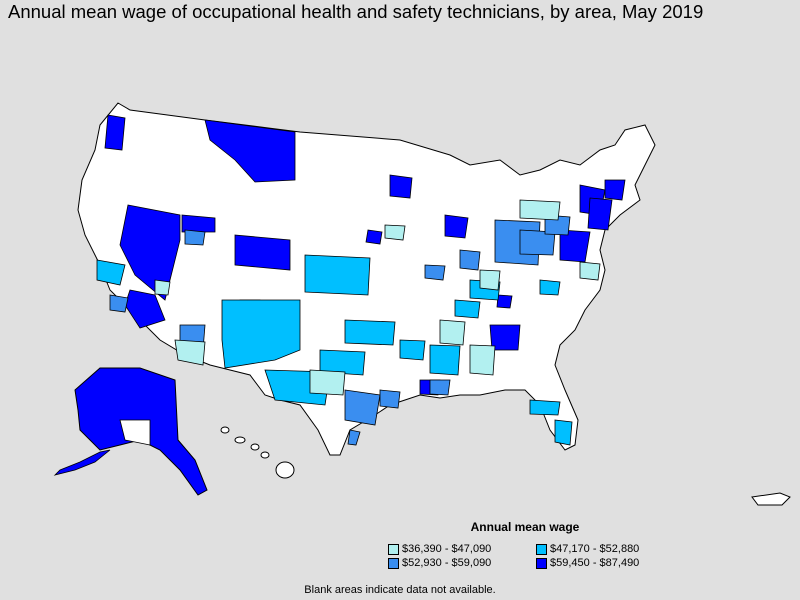 This screenshot has width=800, height=600. I want to click on legend-label-tier-4: $59,450 - $87,490, so click(595, 563).